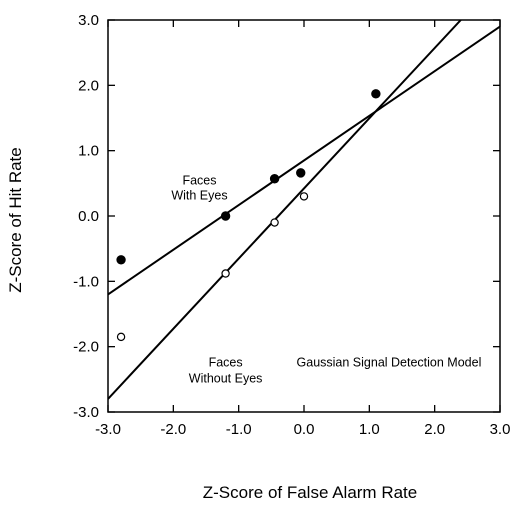  I want to click on x-tick-label: 0.0, so click(304, 429).